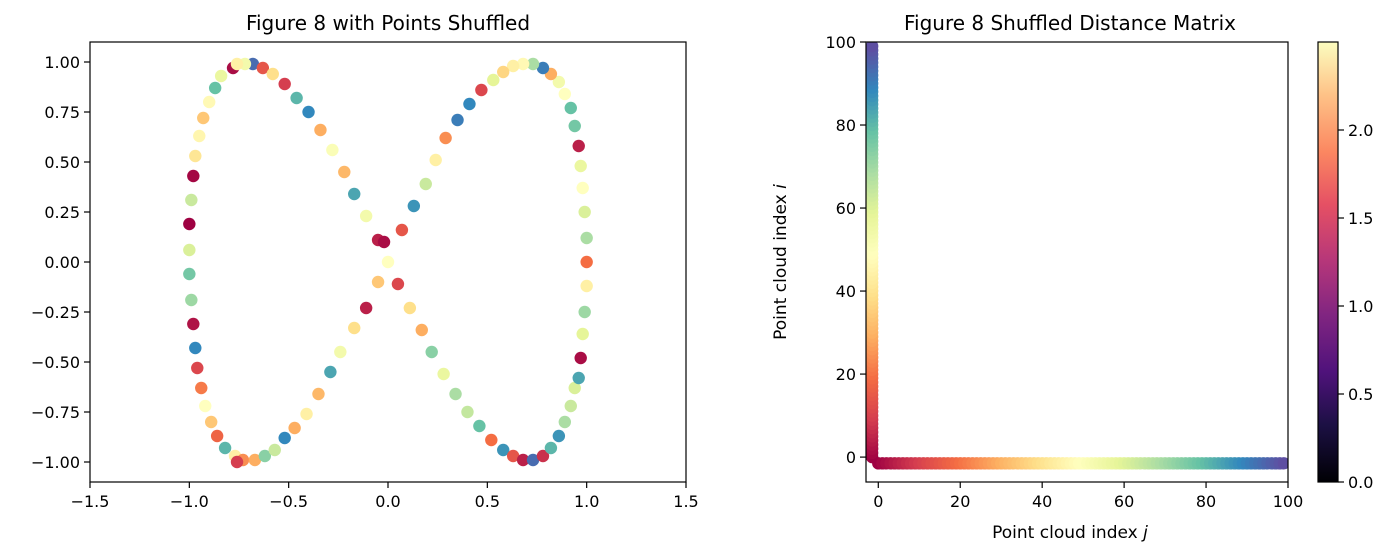 The height and width of the screenshot is (558, 1400). Describe the element at coordinates (55, 312) in the screenshot. I see `y-tick-label: −0.25` at that location.